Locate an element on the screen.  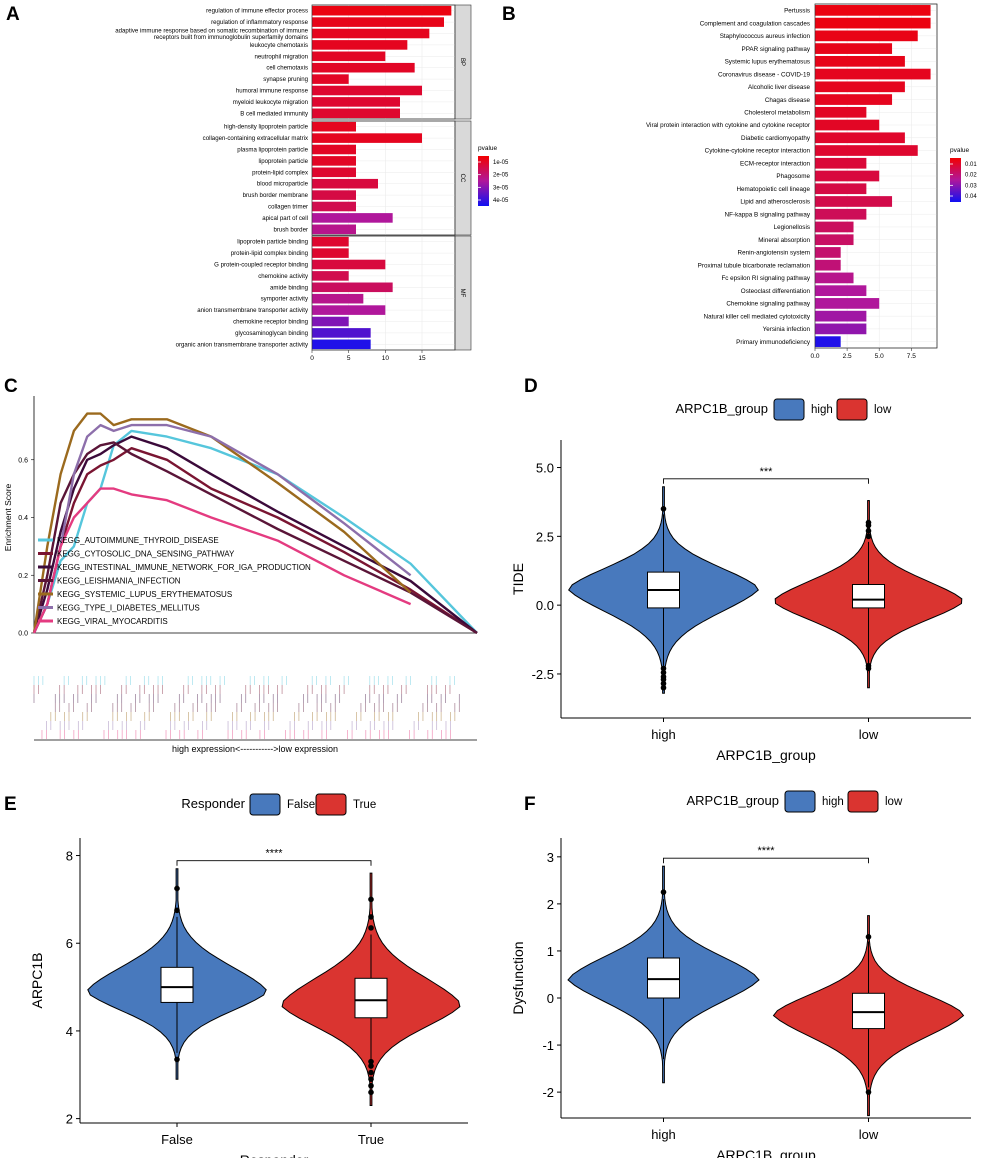
legend-label: KEGG_VIRAL_MYOCARDITIS is located at coordinates (112, 621).